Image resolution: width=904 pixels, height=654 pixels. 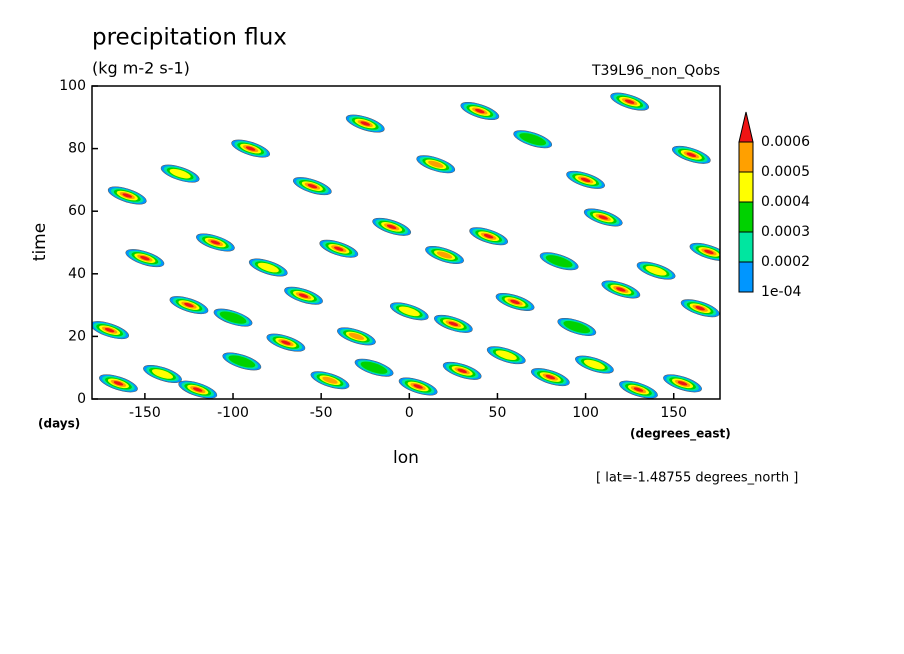 I want to click on colorbar: 1e-04 0.0002 0.0003 0.0004 0.0005 0.0006, so click(x=774, y=205).